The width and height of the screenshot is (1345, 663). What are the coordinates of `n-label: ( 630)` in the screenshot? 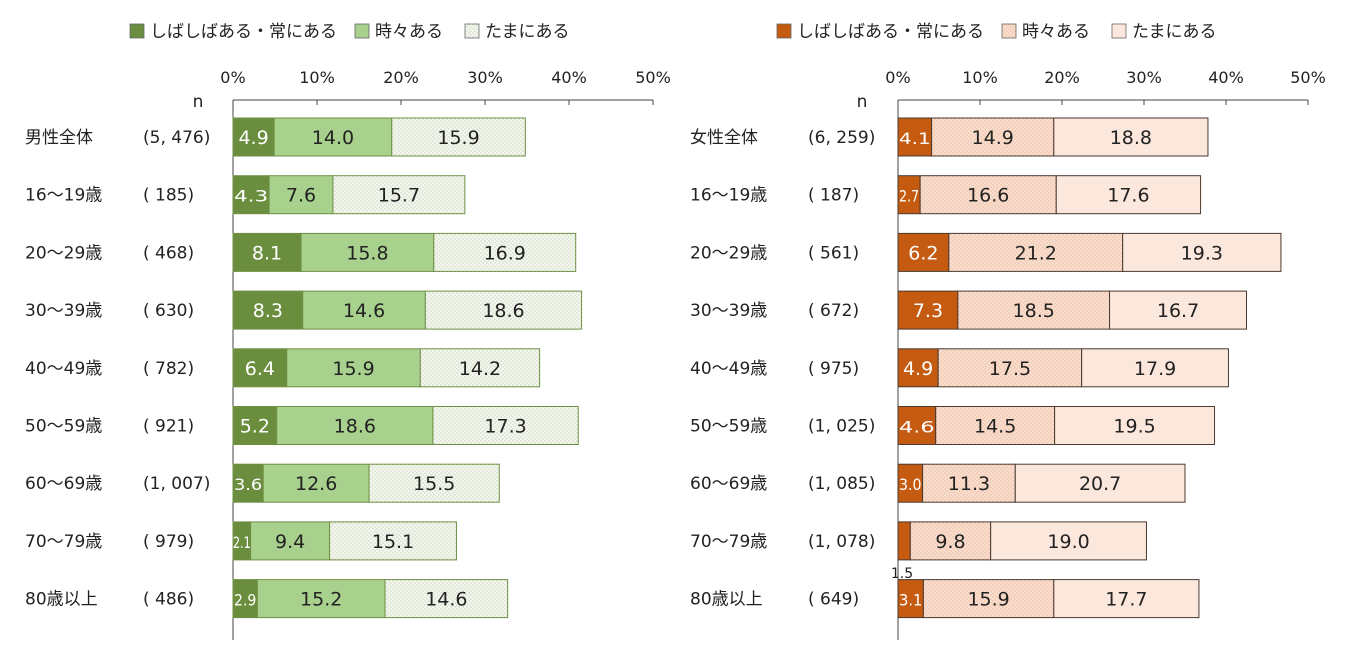 It's located at (168, 311).